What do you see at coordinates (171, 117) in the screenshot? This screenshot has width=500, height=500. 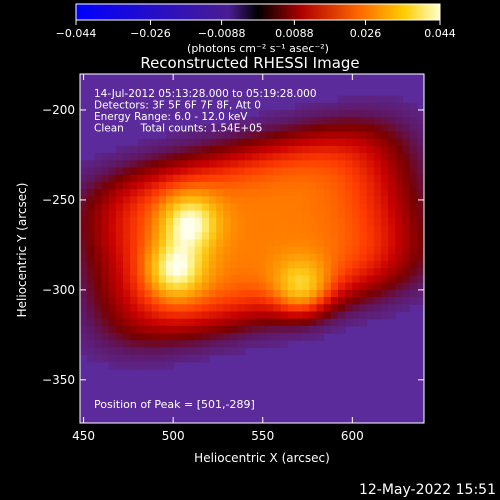 I see `info-line: Energy Range: 6.0 - 12.0 keV` at bounding box center [171, 117].